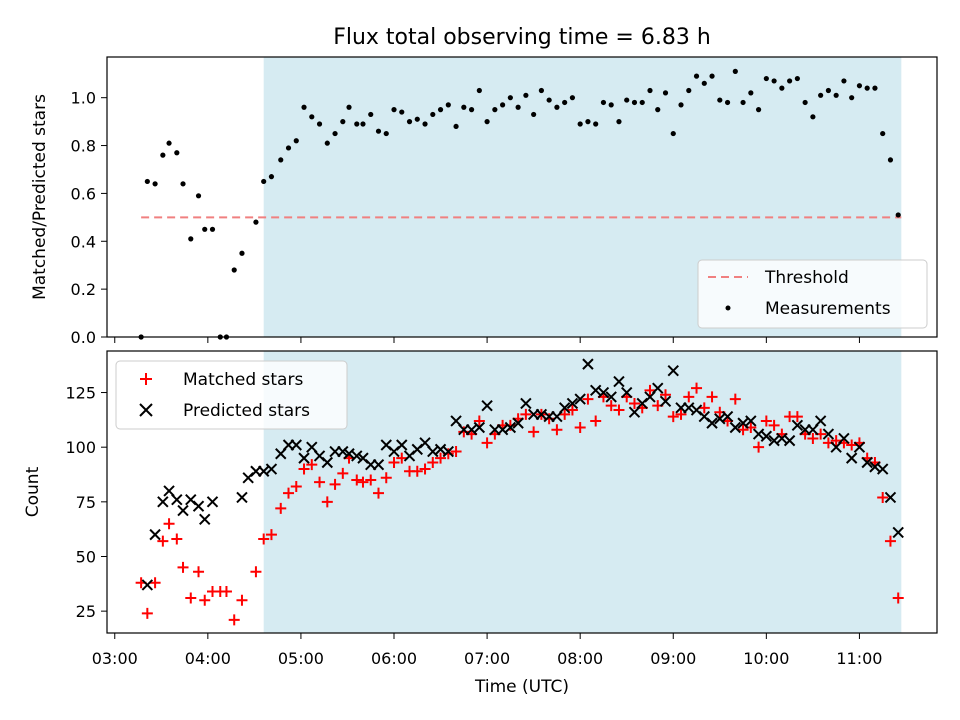 The height and width of the screenshot is (720, 960). Describe the element at coordinates (301, 658) in the screenshot. I see `x-tick-label: 05:00` at that location.